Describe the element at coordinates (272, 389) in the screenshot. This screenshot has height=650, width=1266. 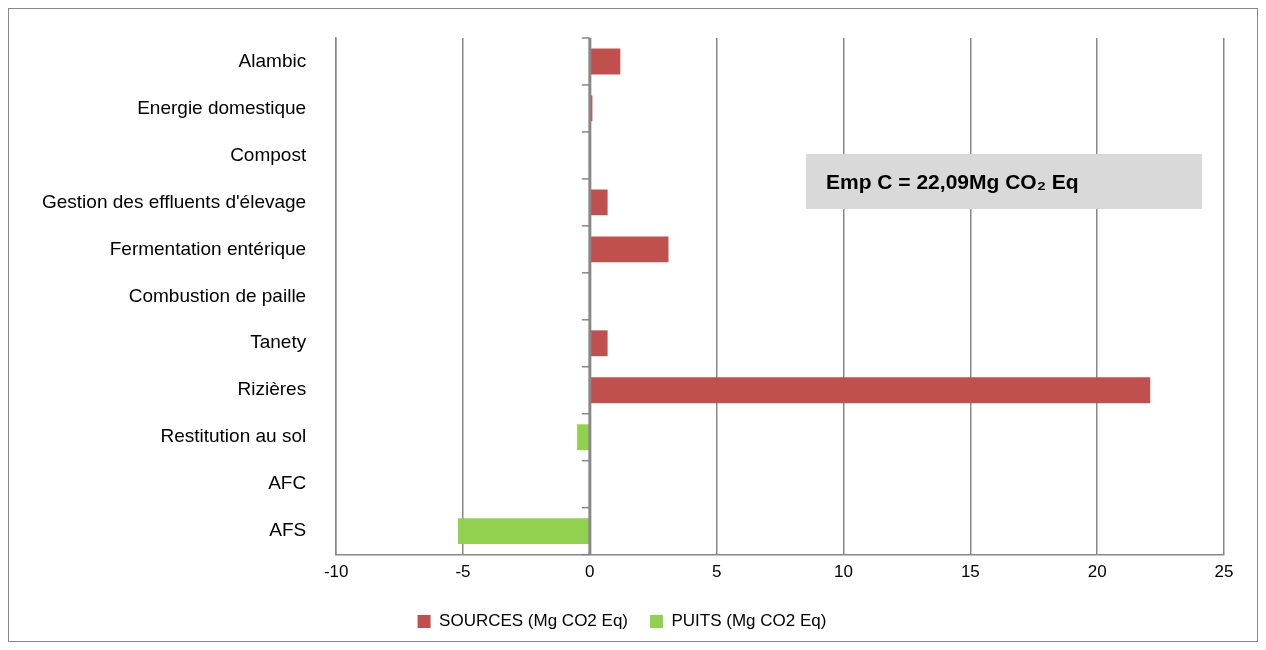
I see `y-tick-label: Rizières` at that location.